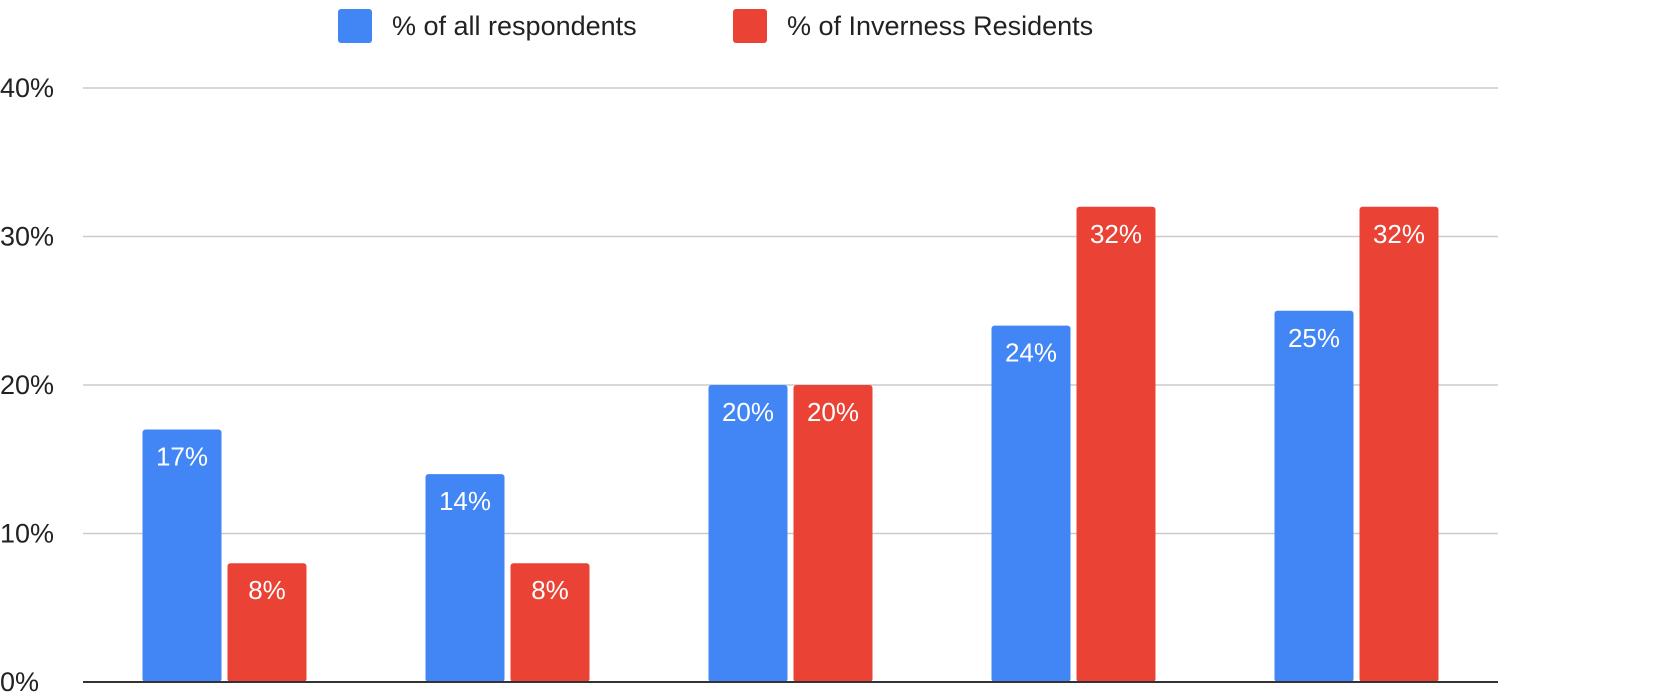 This screenshot has height=692, width=1675. I want to click on y-tick-label: 0%, so click(19, 679).